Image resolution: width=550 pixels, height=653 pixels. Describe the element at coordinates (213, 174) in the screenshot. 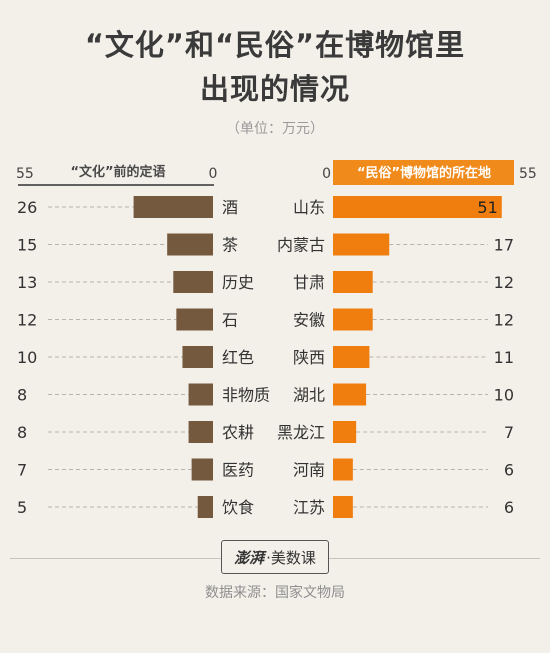

I see `left-axis-min-label: 0` at that location.